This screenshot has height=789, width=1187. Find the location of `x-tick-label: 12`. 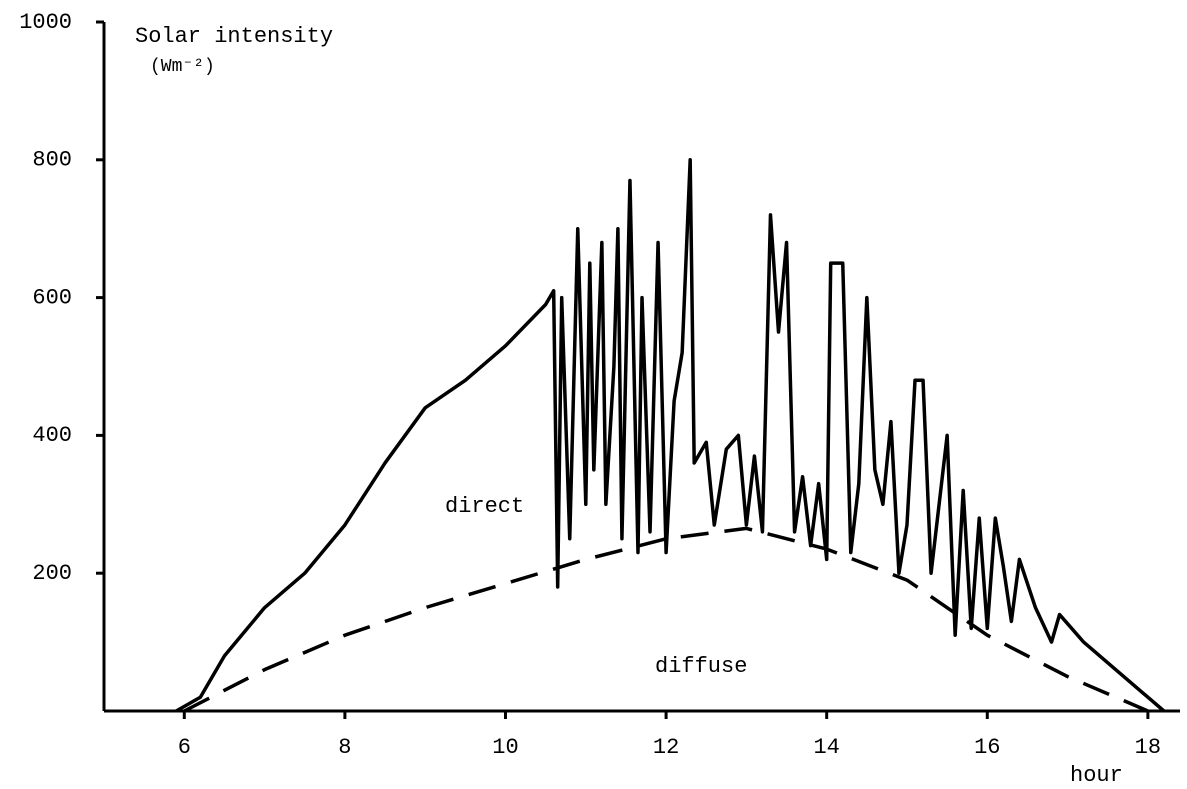

x-tick-label: 12 is located at coordinates (666, 747).